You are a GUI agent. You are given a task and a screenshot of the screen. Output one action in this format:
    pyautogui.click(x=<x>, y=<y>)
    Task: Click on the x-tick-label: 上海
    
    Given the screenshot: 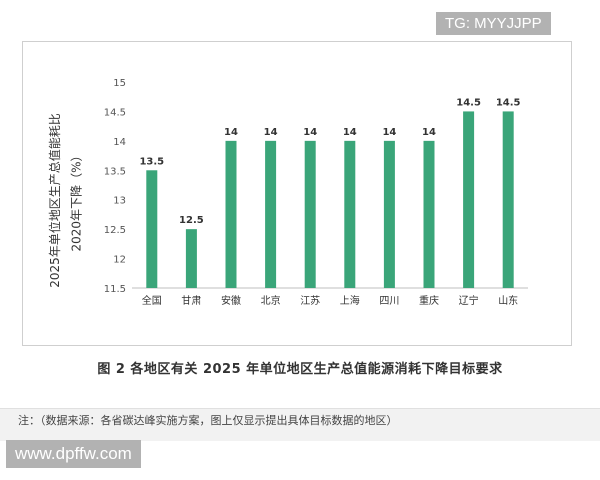 What is the action you would take?
    pyautogui.click(x=350, y=300)
    